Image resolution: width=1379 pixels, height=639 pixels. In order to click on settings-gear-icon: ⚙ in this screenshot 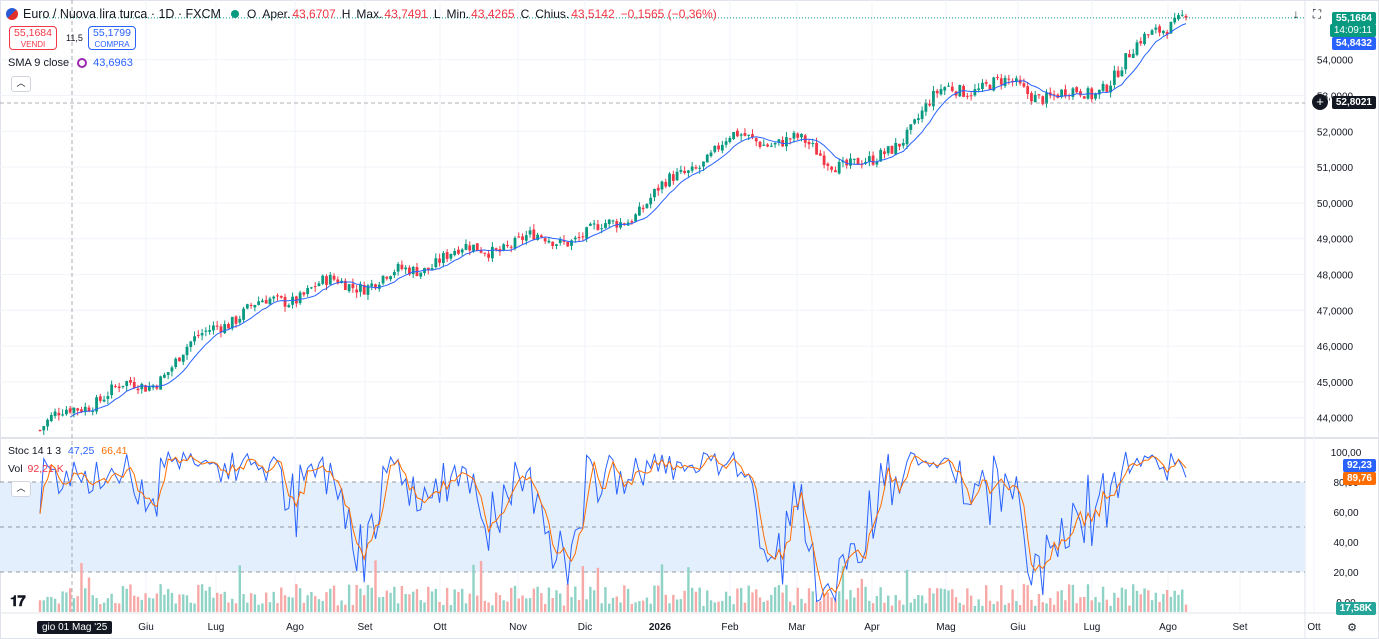, I will do `click(1352, 628)`.